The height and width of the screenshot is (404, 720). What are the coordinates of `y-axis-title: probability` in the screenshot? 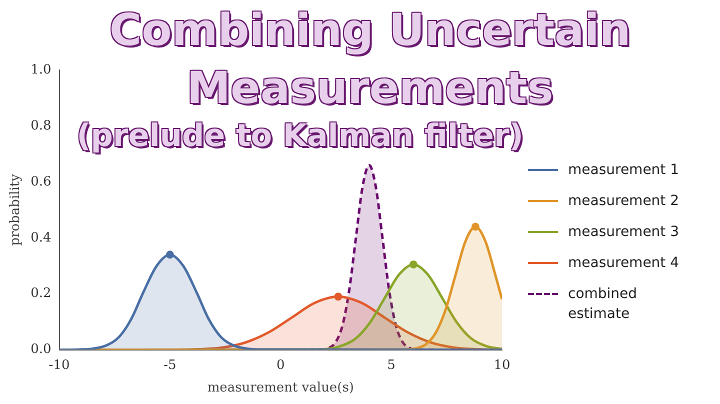 It's located at (16, 209).